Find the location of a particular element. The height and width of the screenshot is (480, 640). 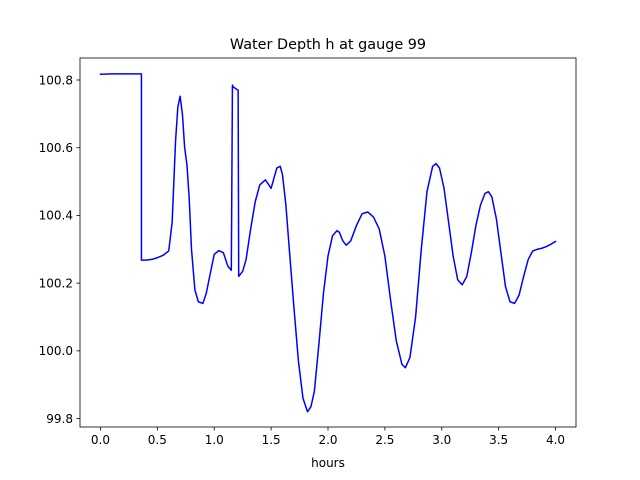

y-axis: 99.8 100.0 100.2 100.4 100.6 100.8 is located at coordinates (59, 249).